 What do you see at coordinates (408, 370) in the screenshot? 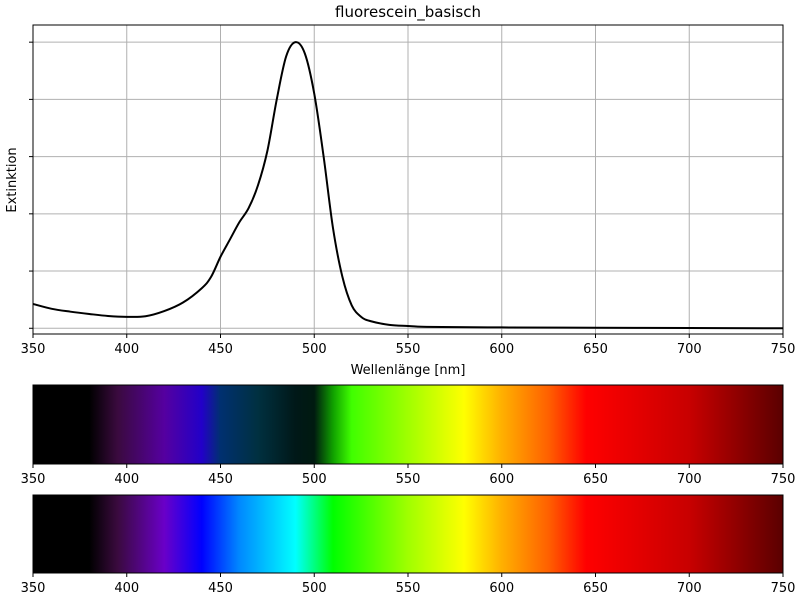
I see `x-axis-label: Wellenlänge [nm]` at bounding box center [408, 370].